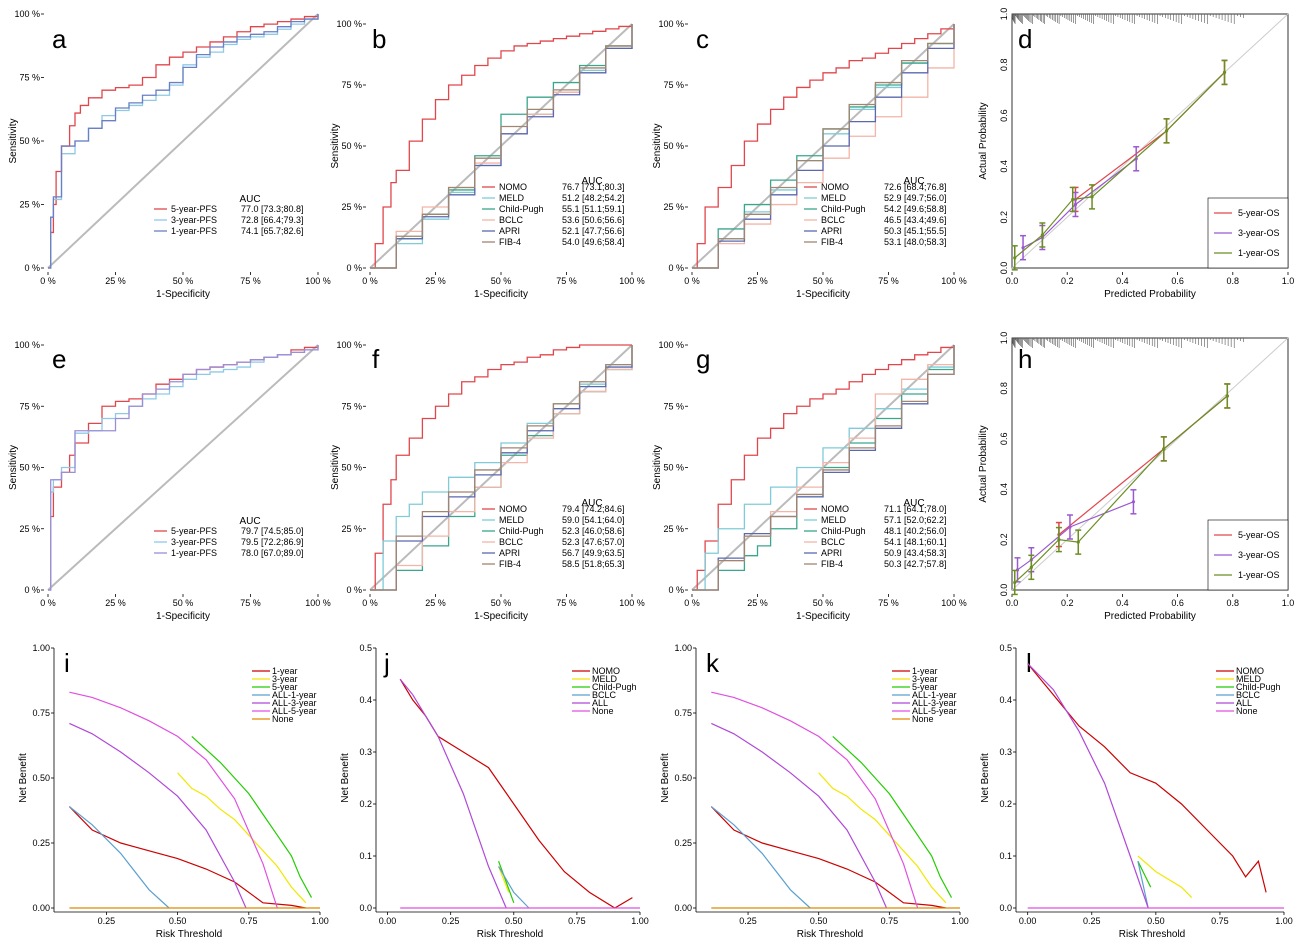 This screenshot has width=1304, height=949. What do you see at coordinates (1177, 281) in the screenshot?
I see `x-tick-label: 0.6` at bounding box center [1177, 281].